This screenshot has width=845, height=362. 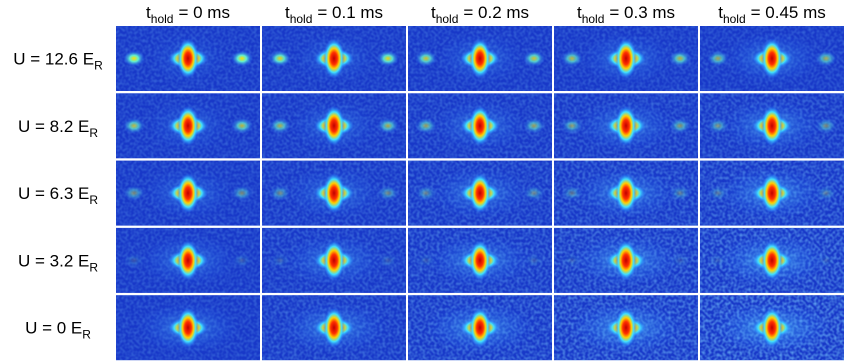 I want to click on header-text: = 0.3 ms, so click(x=642, y=12).